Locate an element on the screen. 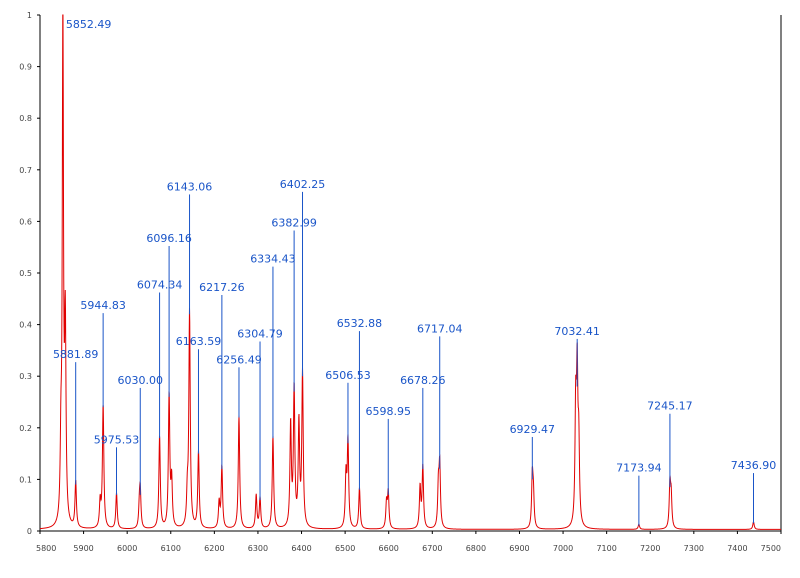  peak-label: 6382.99 is located at coordinates (294, 223).